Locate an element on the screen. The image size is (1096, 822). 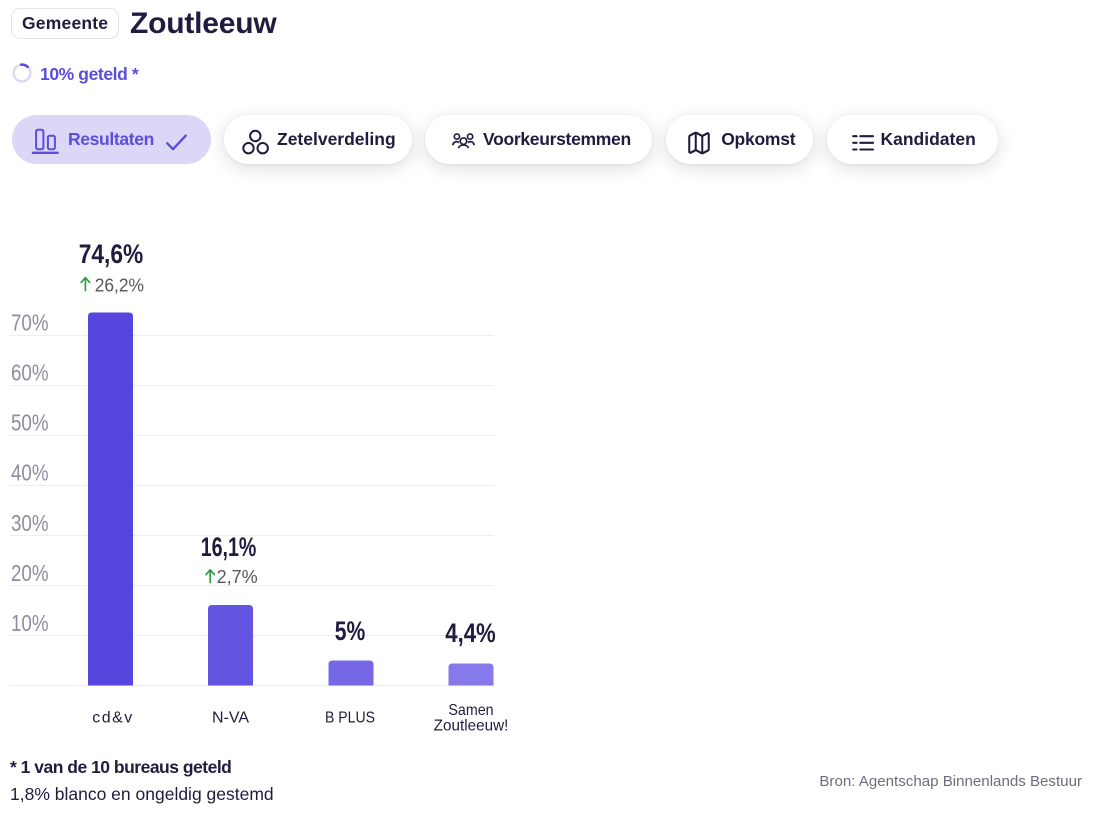
svg-text: cd&v is located at coordinates (113, 718).